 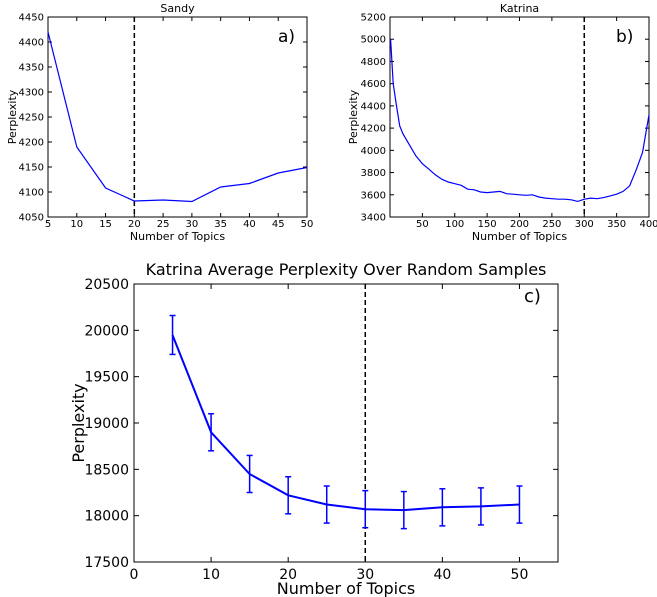 What do you see at coordinates (31, 43) in the screenshot?
I see `panel-1-ytick-label: 4400` at bounding box center [31, 43].